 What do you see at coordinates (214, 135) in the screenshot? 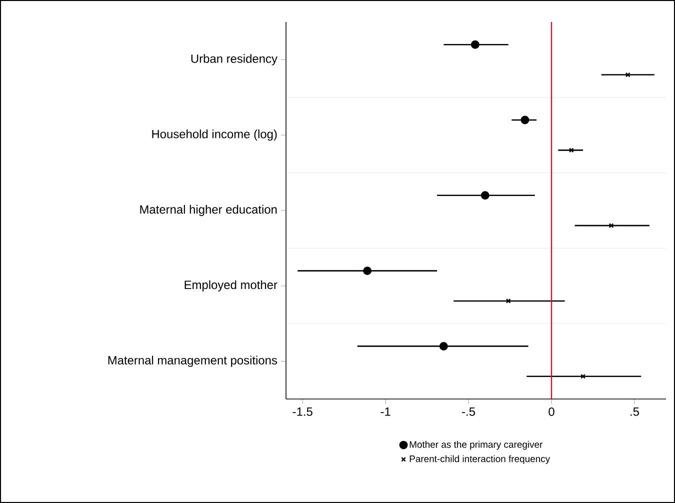
I see `y-tick-label: Household income (log)` at bounding box center [214, 135].